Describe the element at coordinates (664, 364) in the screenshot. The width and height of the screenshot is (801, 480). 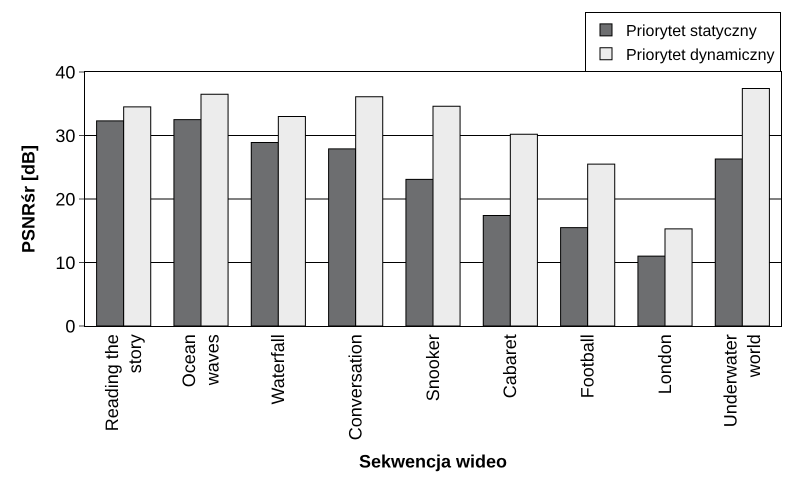
I see `x-tick-label: London` at that location.